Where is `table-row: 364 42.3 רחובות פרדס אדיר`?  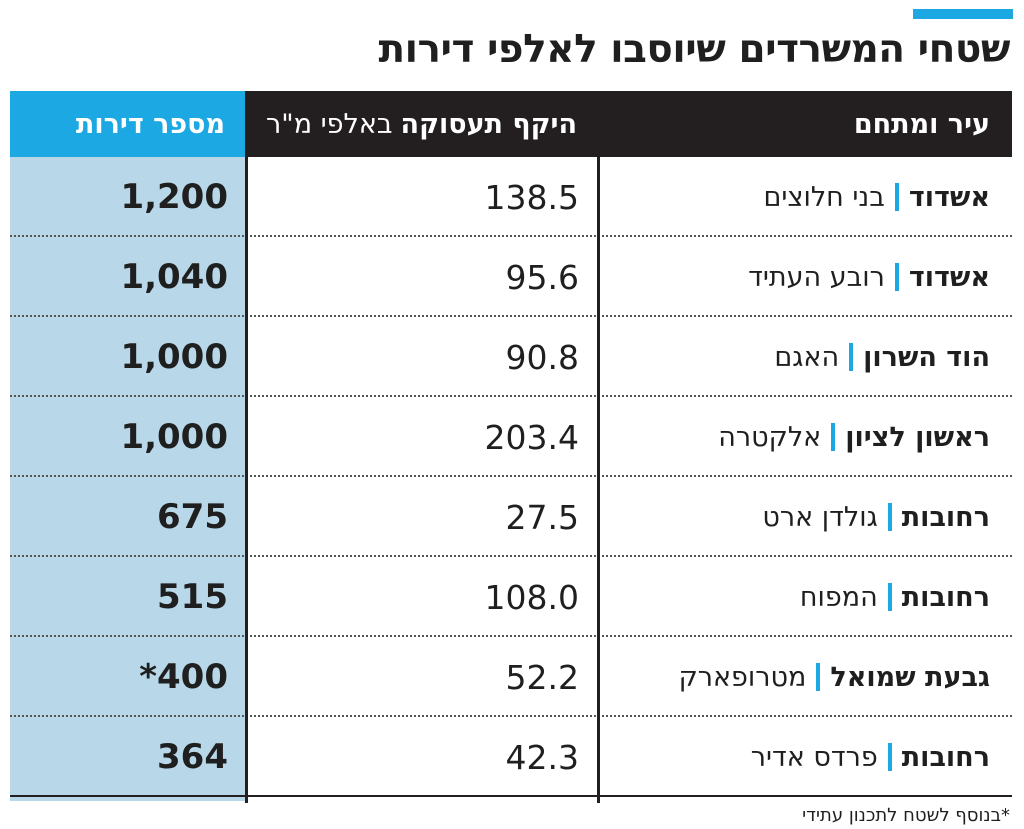
table-row: 364 42.3 רחובות פרדס אדיר is located at coordinates (511, 757).